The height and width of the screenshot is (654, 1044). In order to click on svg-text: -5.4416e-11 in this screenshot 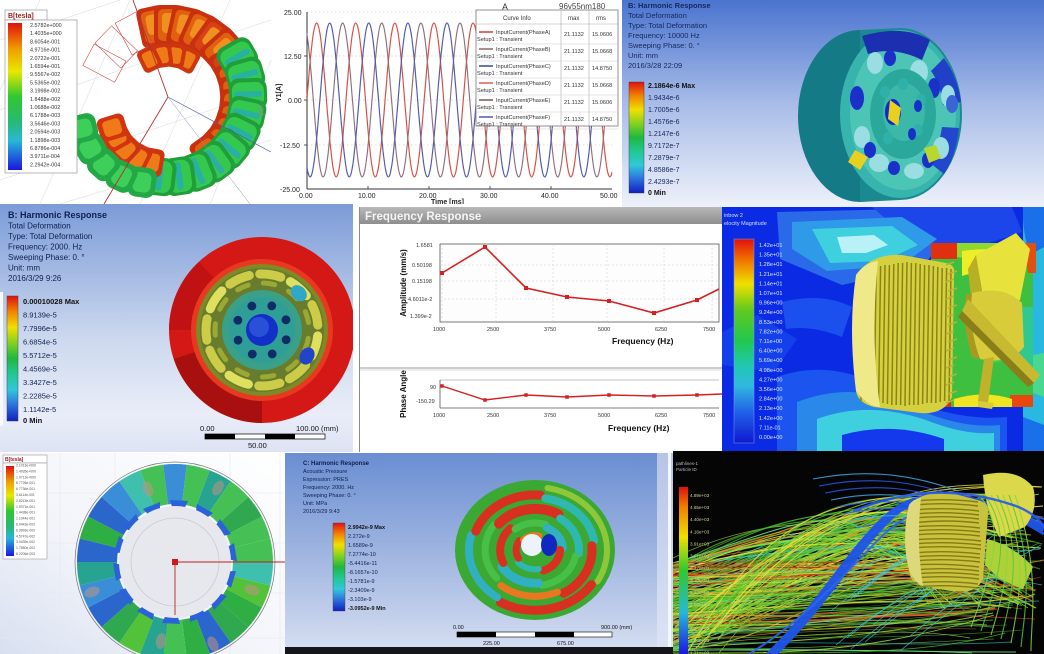, I will do `click(362, 564)`.